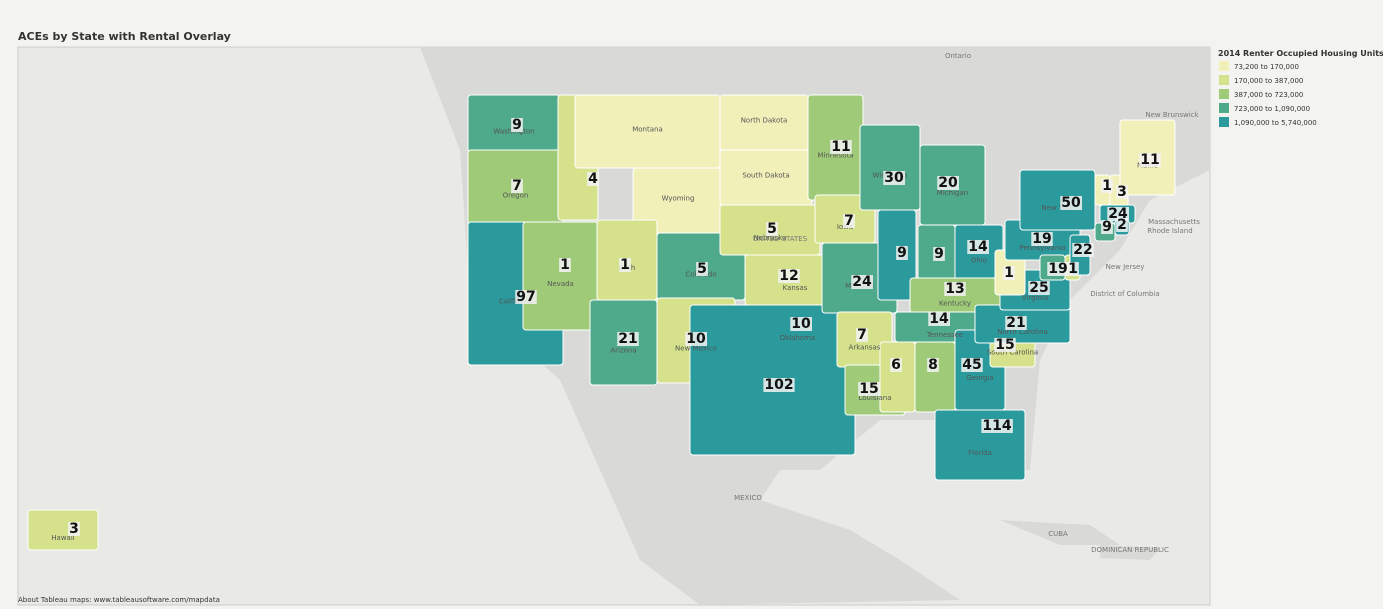 The width and height of the screenshot is (1383, 609). I want to click on map-label: UNITED STATES, so click(780, 239).